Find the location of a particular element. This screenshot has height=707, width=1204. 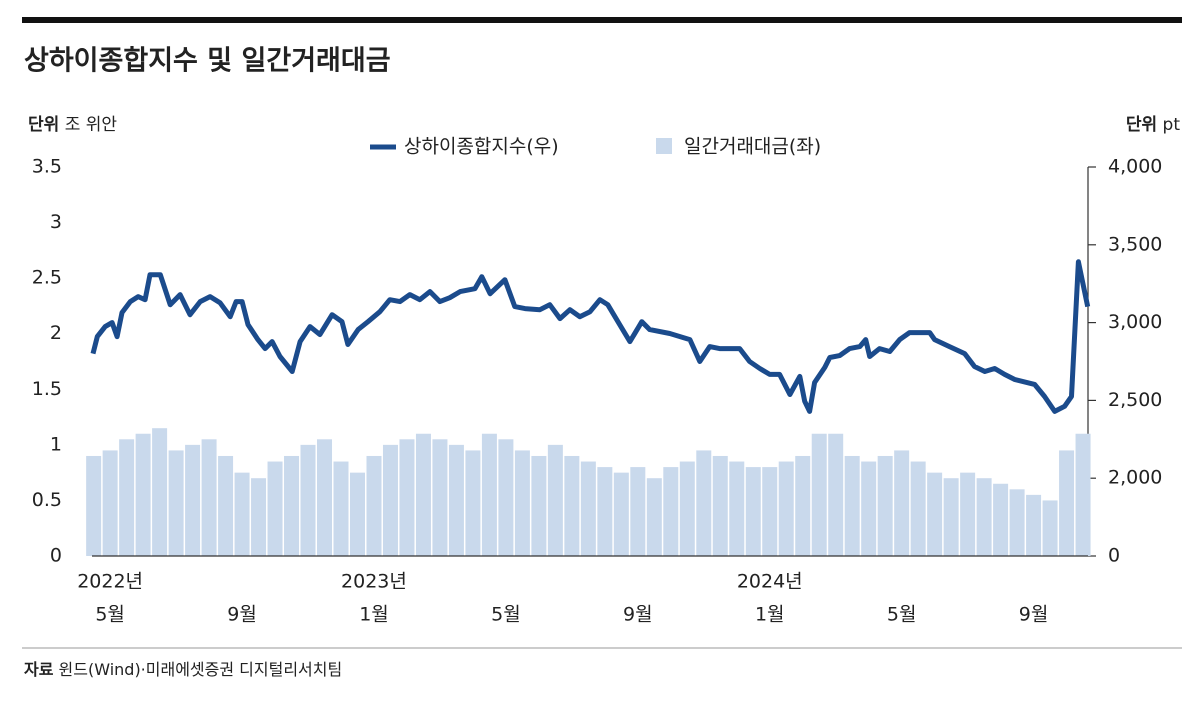

y-tick-label: 2 is located at coordinates (56, 333).